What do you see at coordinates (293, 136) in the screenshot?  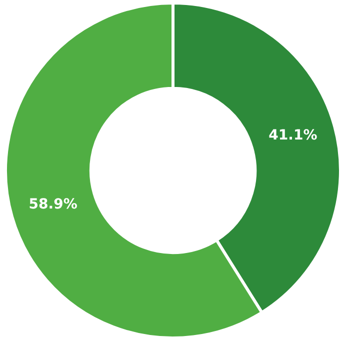 I see `data-label: 41.1%` at bounding box center [293, 136].